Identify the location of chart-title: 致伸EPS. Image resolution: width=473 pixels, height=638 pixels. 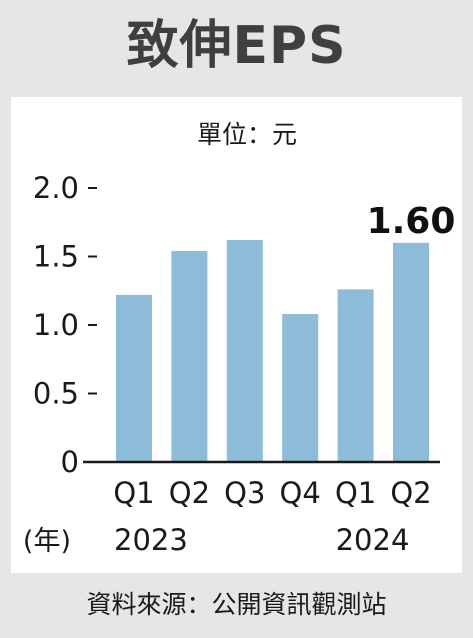
(236, 46).